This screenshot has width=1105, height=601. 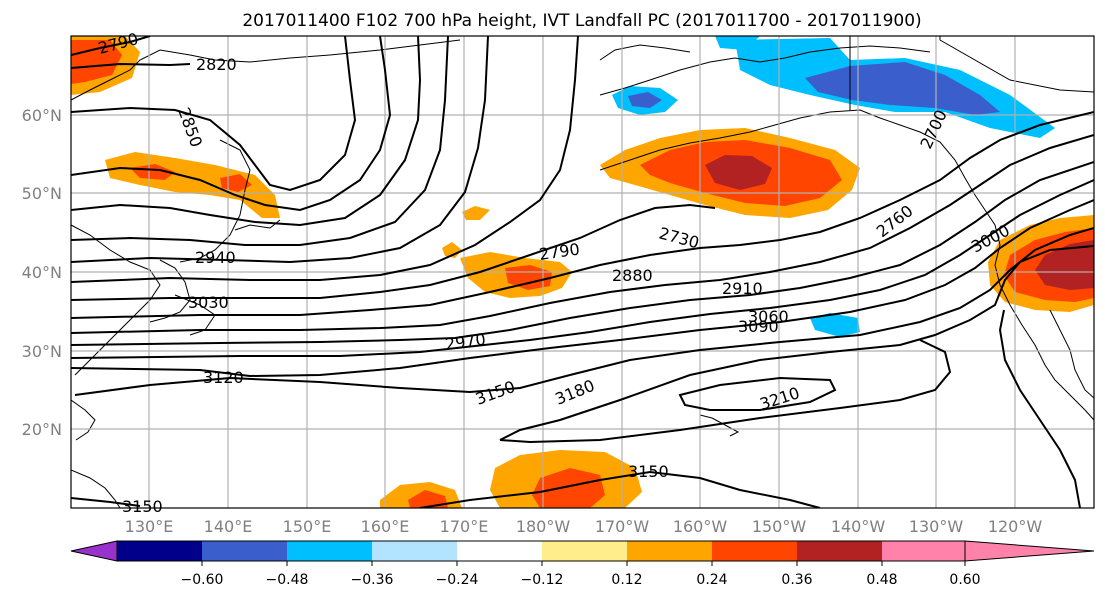 What do you see at coordinates (768, 316) in the screenshot?
I see `contour-label-3060: 3060` at bounding box center [768, 316].